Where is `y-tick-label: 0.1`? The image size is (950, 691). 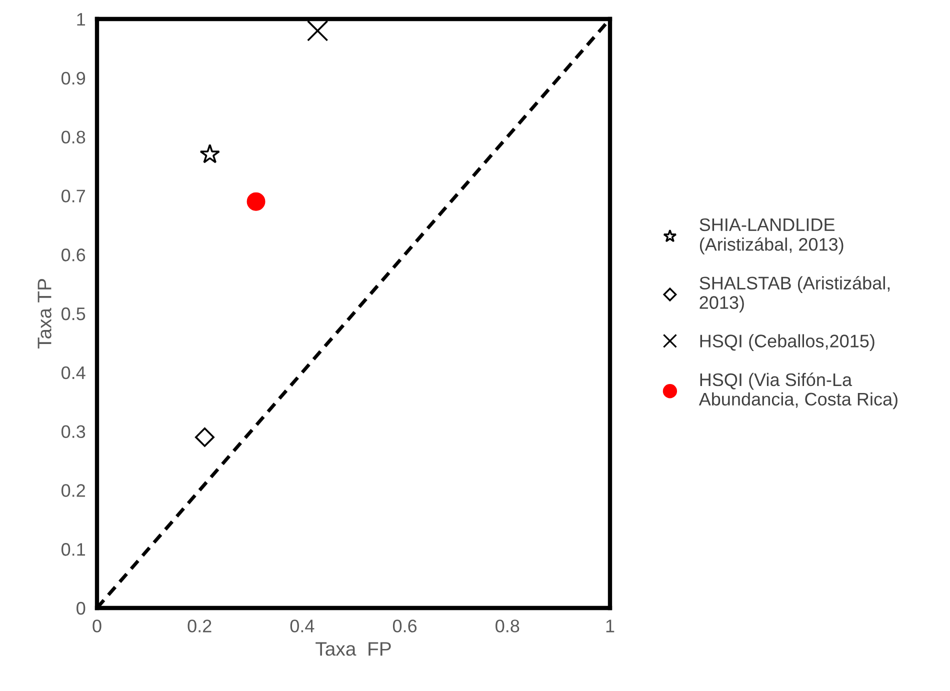
y-tick-label: 0.1 is located at coordinates (73, 549).